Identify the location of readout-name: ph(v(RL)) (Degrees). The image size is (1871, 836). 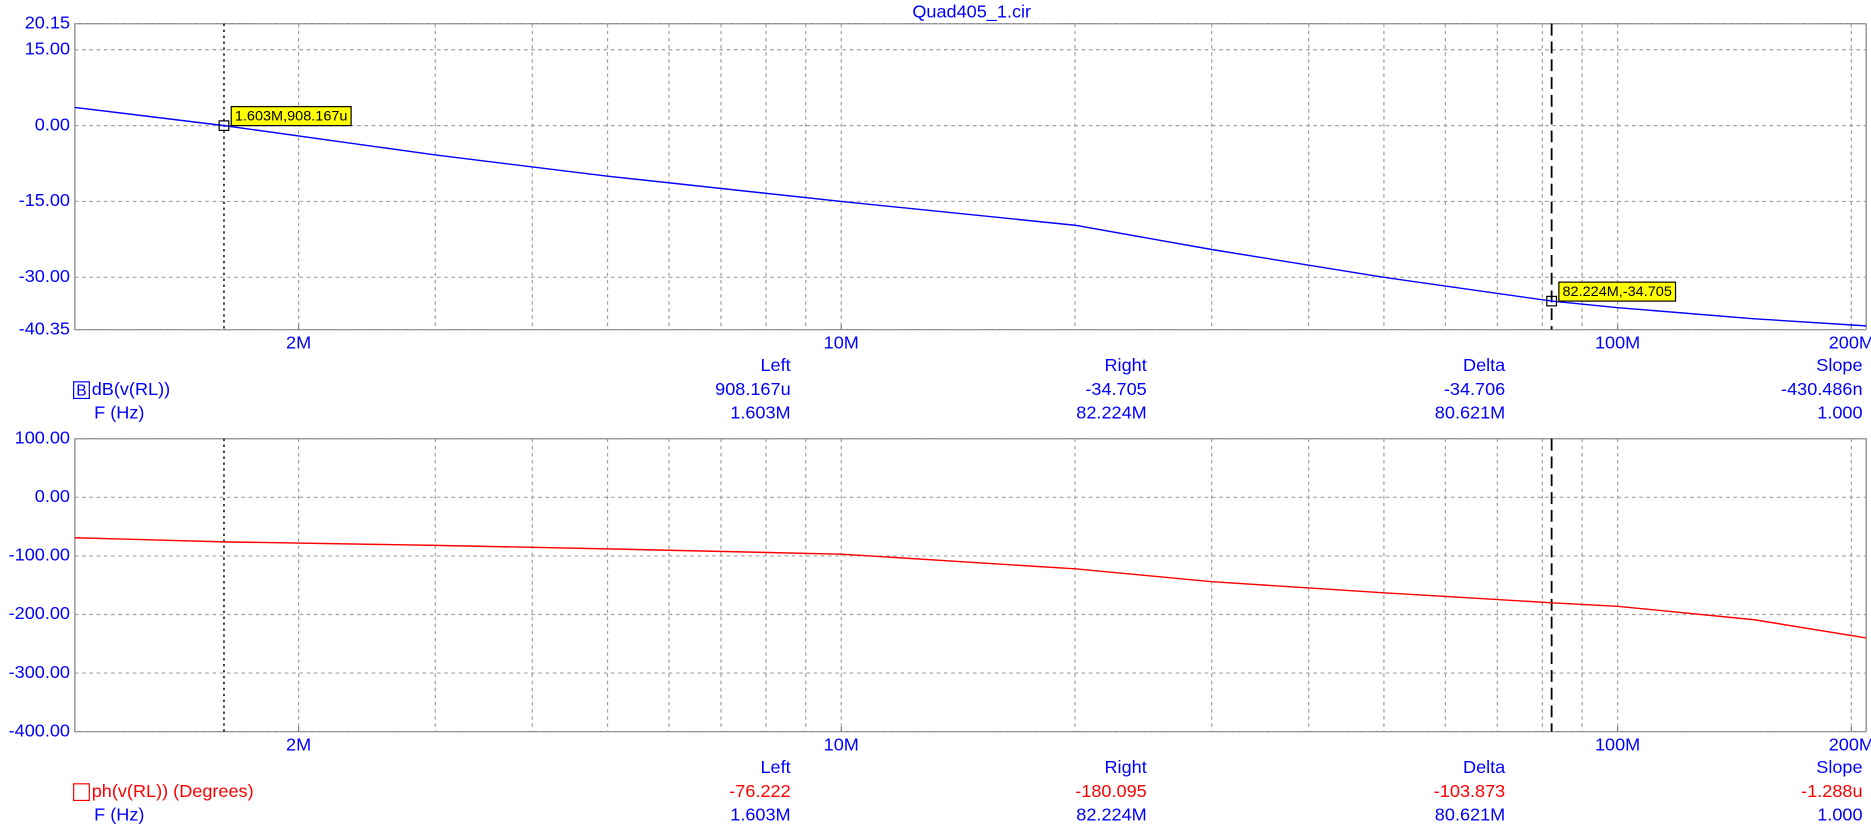
(173, 791).